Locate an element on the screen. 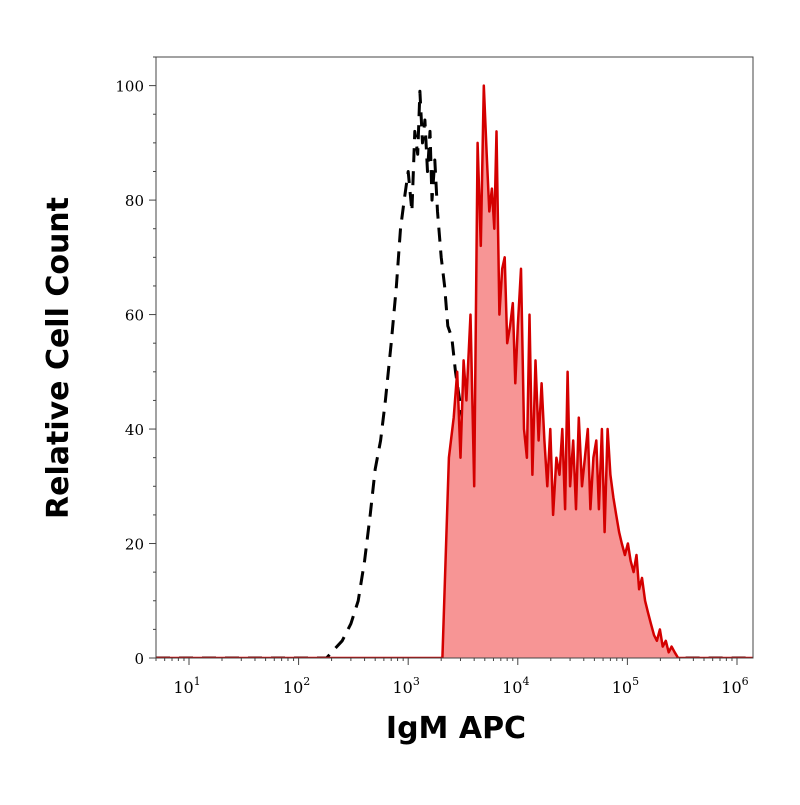  y-tick-label: 60 is located at coordinates (134, 316).